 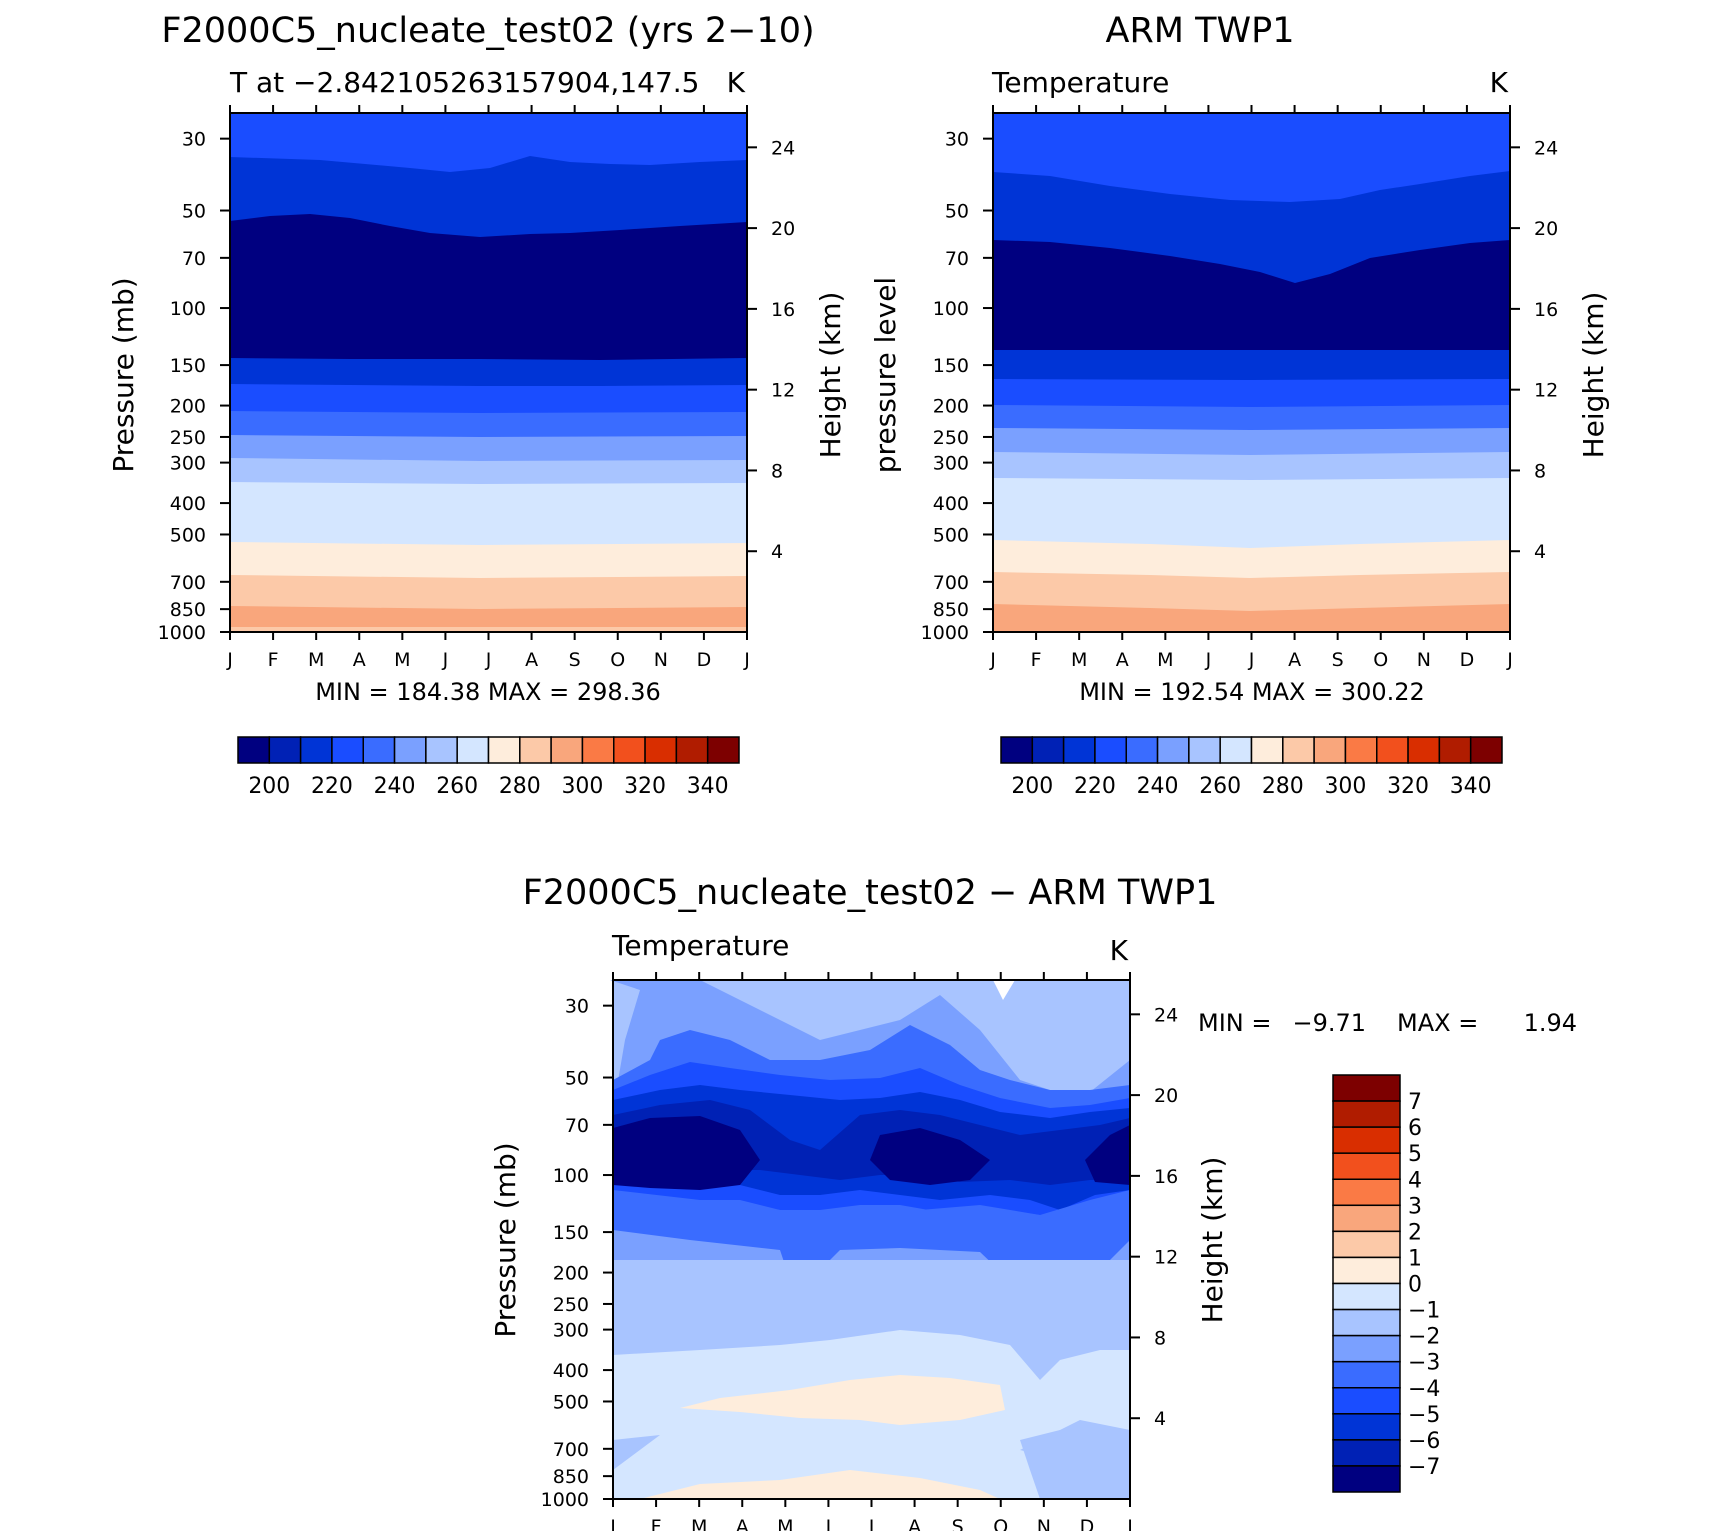 I want to click on panel-obs-colorbar: 200 220 240 260 280 300 320 340, so click(x=1251, y=767).